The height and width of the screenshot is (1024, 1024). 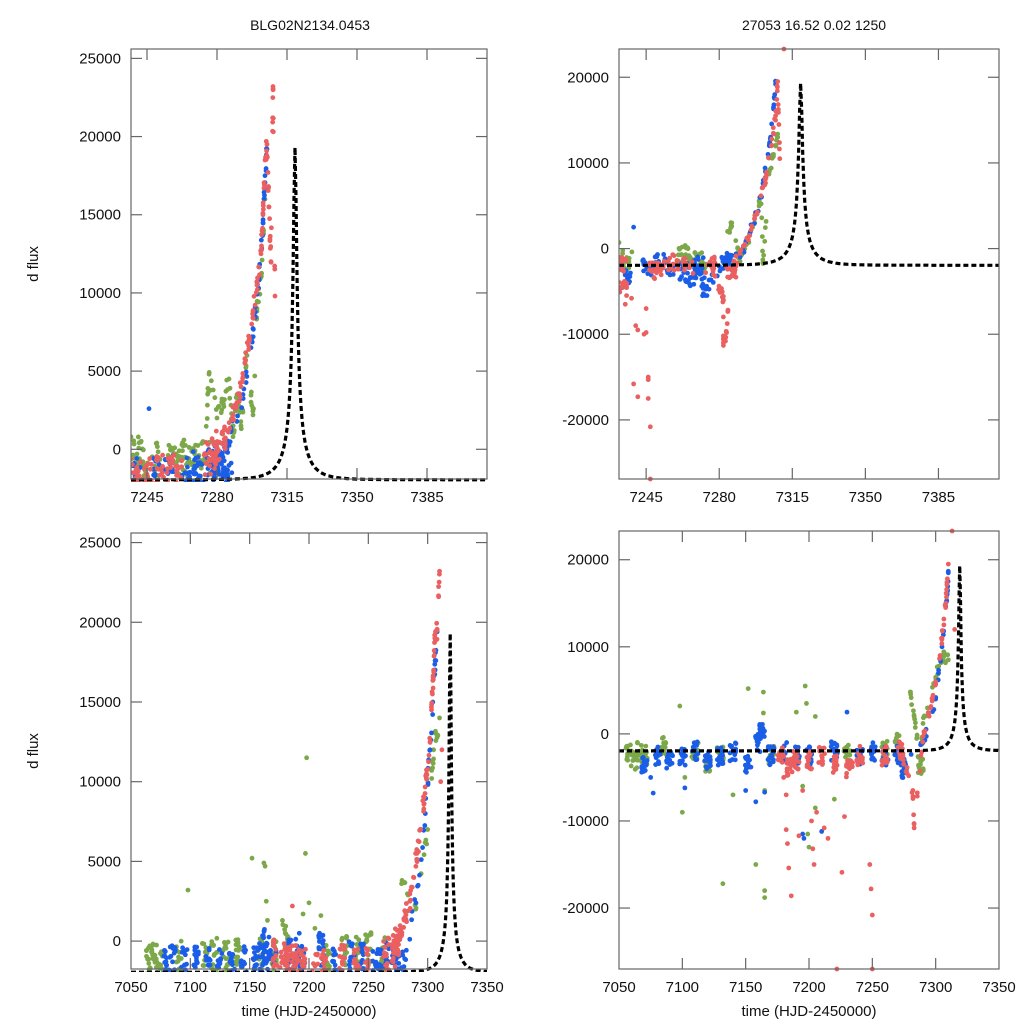 I want to click on x-tick-label: 7100, so click(x=190, y=987).